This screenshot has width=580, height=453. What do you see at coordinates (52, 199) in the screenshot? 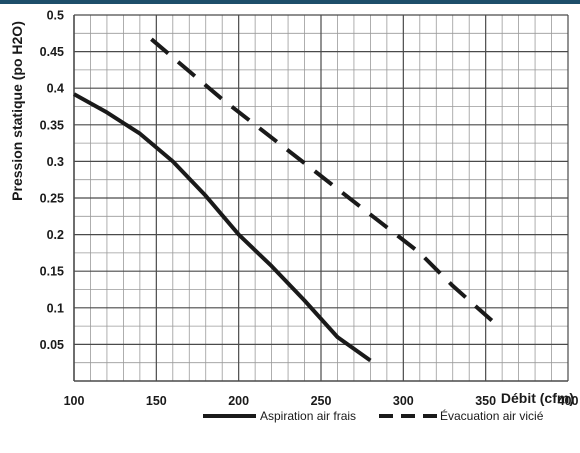
I see `y-tick-label: 0.25` at bounding box center [52, 199].